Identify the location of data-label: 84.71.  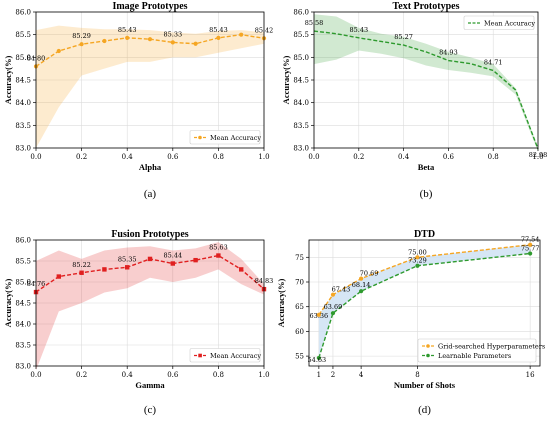
(493, 62).